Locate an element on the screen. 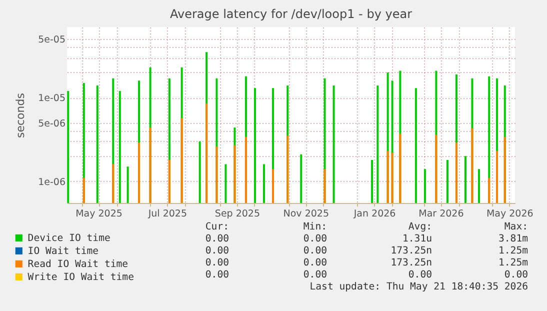 This screenshot has width=547, height=311. y-tick-label: 5e-06 is located at coordinates (52, 124).